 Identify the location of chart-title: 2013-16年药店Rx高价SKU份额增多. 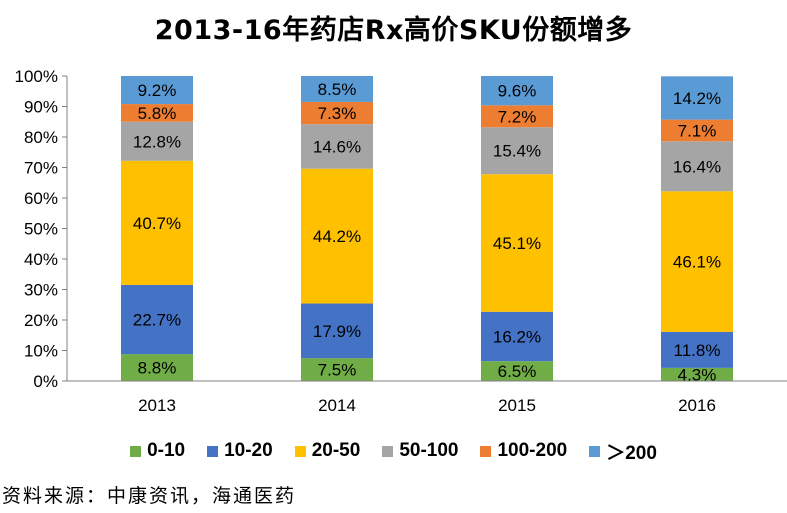
(393, 30).